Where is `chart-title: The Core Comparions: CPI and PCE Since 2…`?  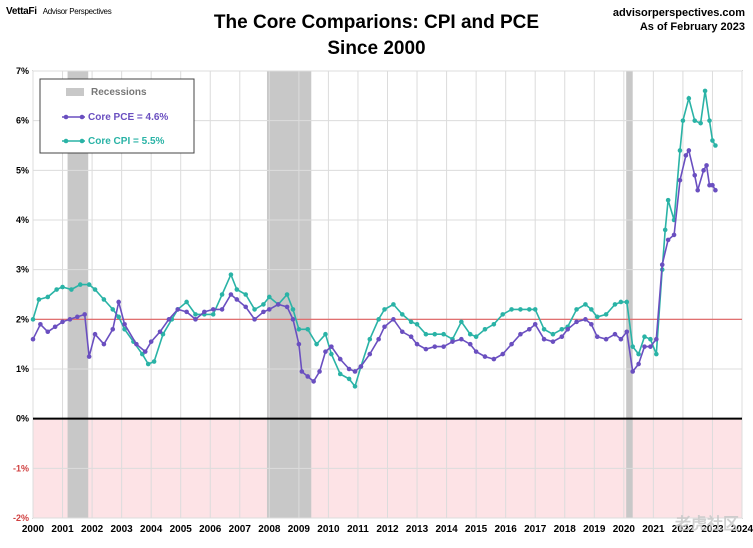
chart-title: The Core Comparions: CPI and PCE Since 2… is located at coordinates (376, 36).